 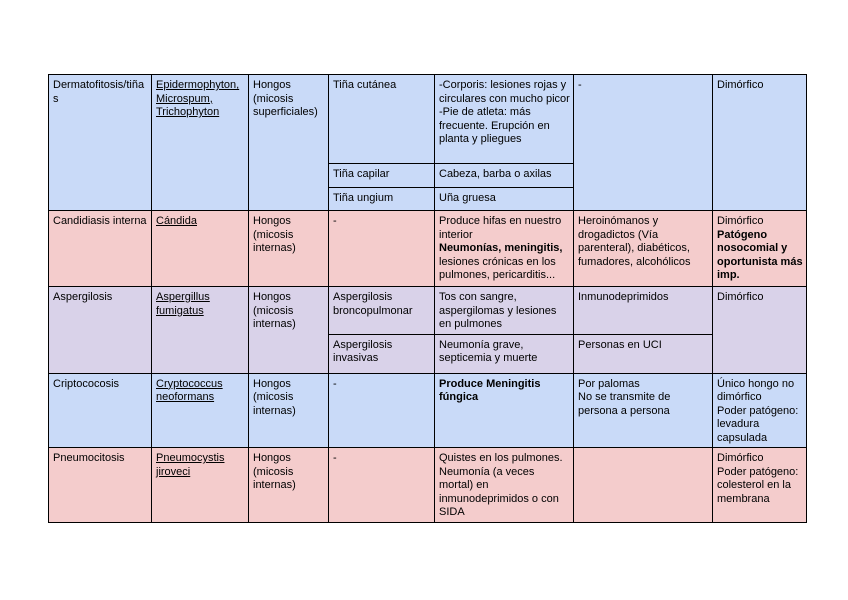 I want to click on criptococosis-notes-line1: Único hongo no dimórfico, so click(x=756, y=390).